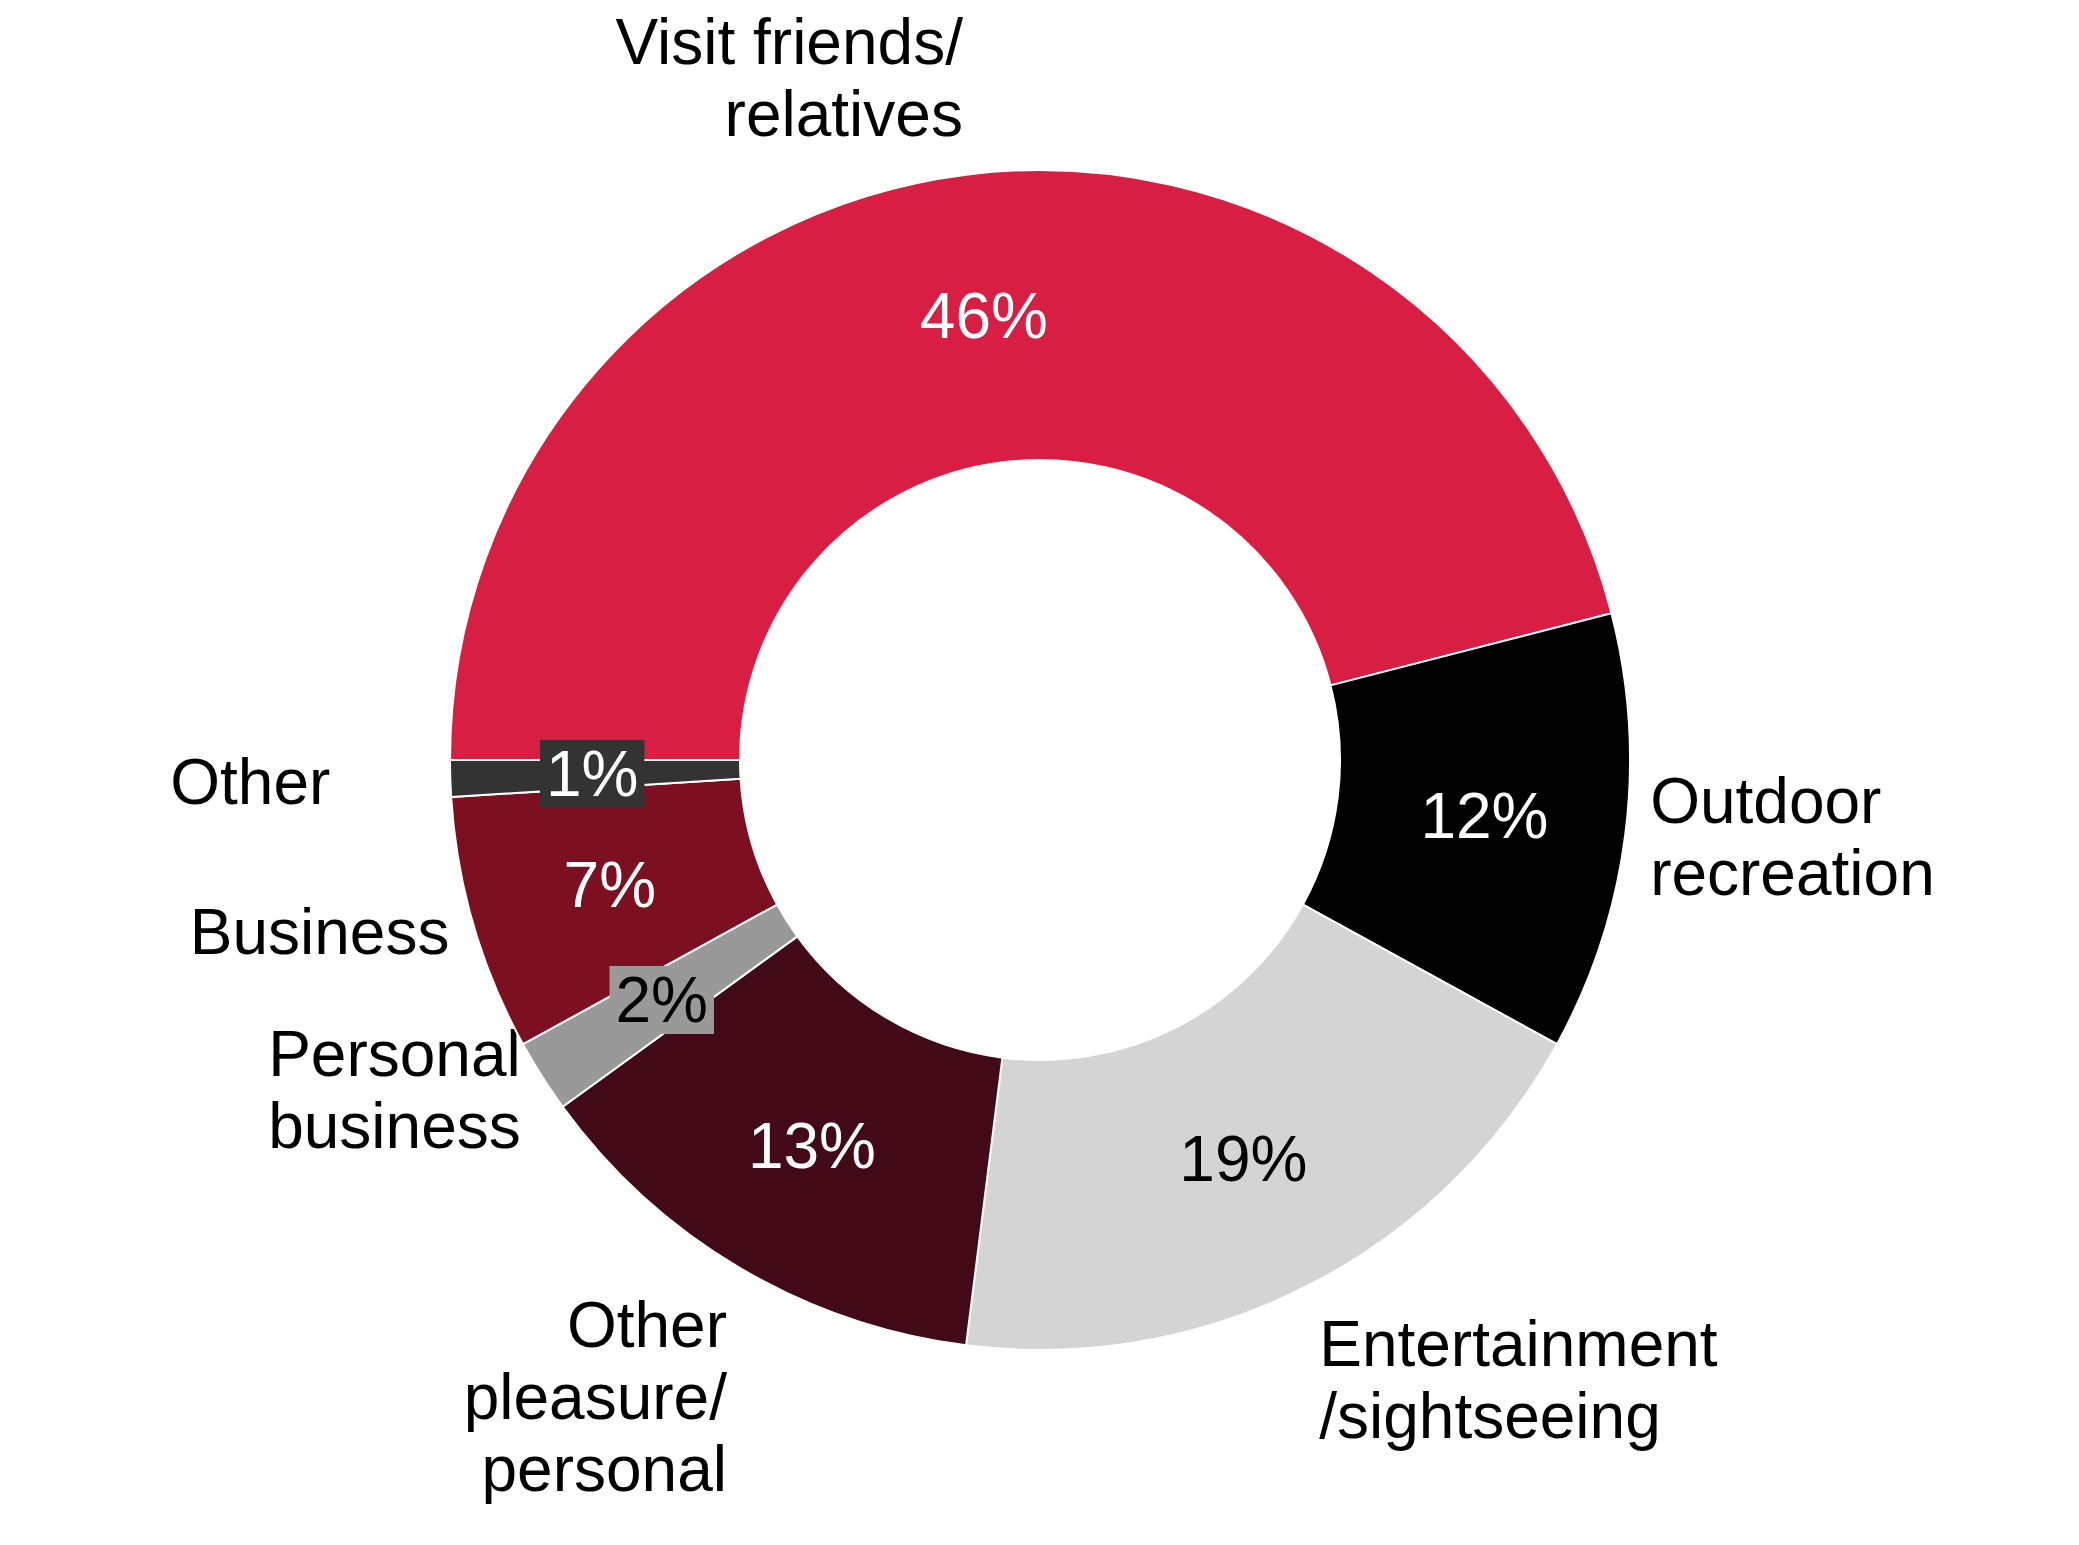 The image size is (2079, 1545). Describe the element at coordinates (319, 931) in the screenshot. I see `slice-label: Business` at that location.